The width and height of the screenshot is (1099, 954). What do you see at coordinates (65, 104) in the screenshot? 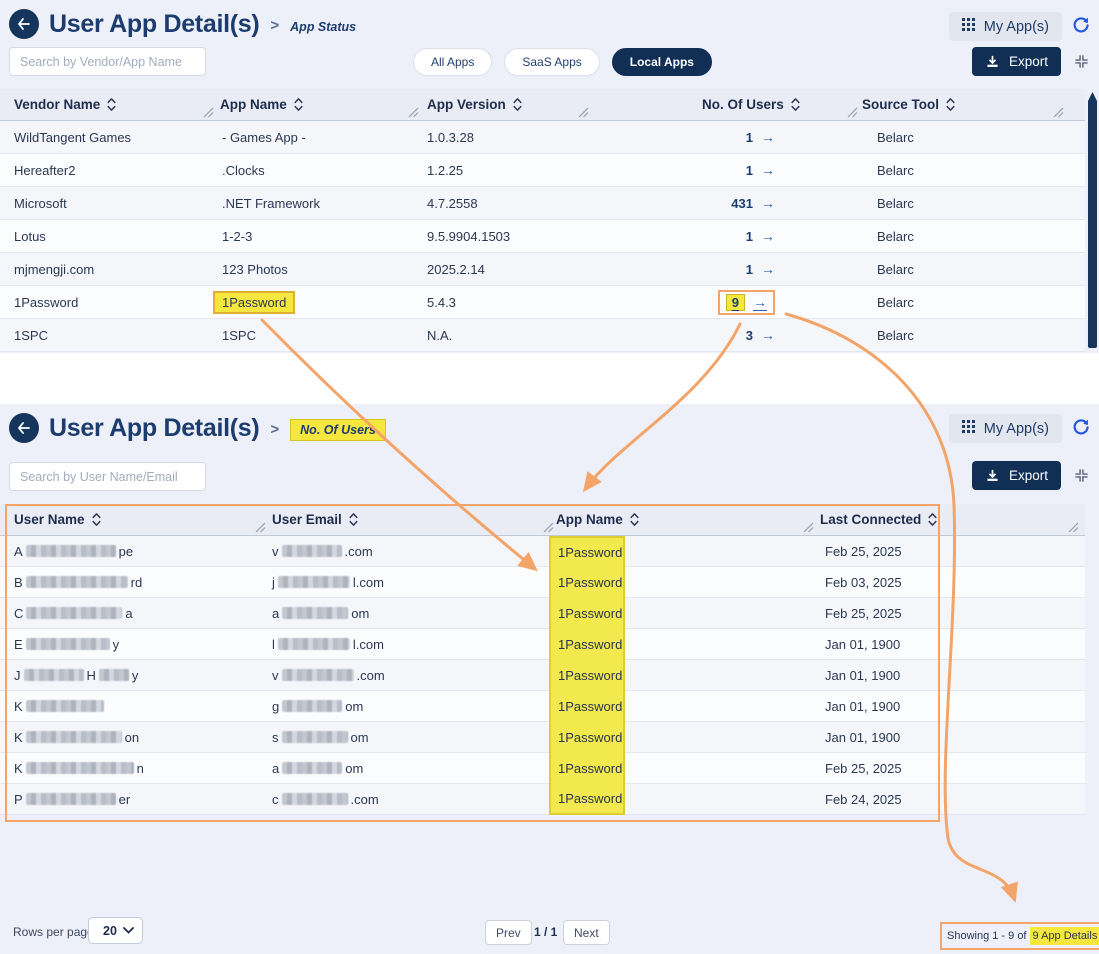
I see `column-header-vendor-name: Vendor Name` at bounding box center [65, 104].